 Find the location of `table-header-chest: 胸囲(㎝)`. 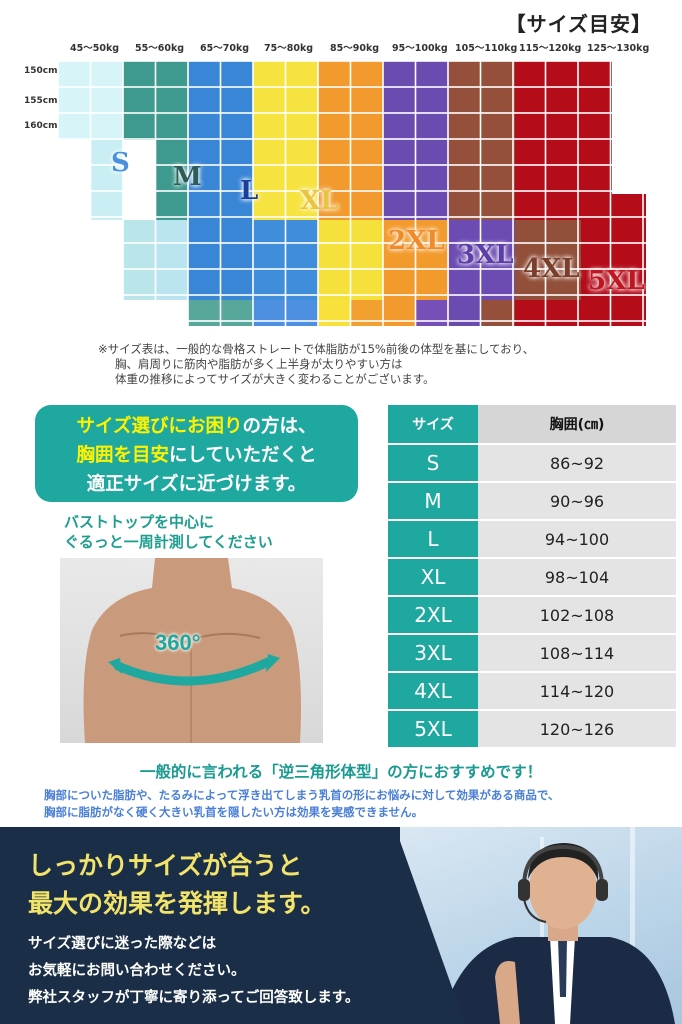

table-header-chest: 胸囲(㎝) is located at coordinates (577, 424).